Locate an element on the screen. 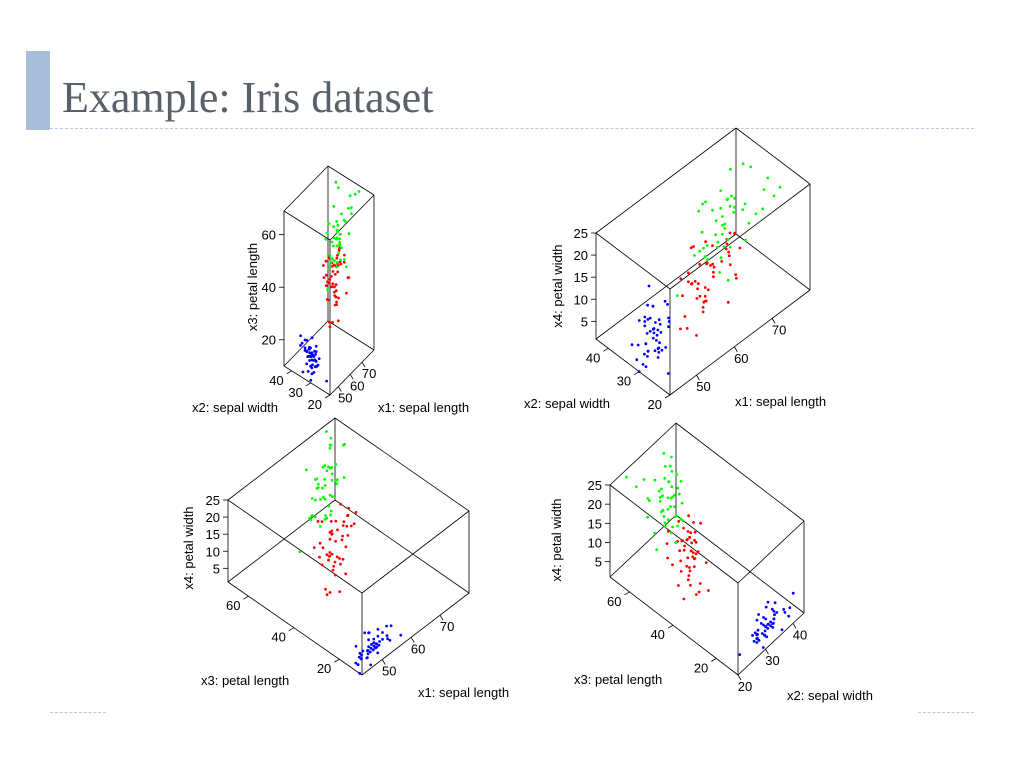  y-axis-label: x3: petal length is located at coordinates (618, 679).